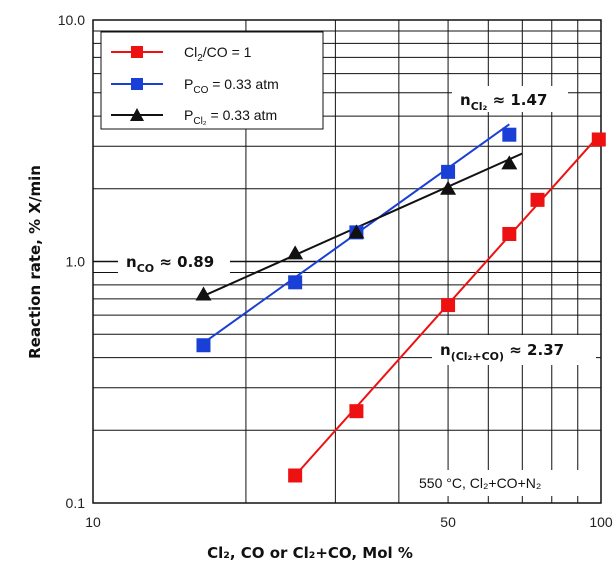  Describe the element at coordinates (479, 106) in the screenshot. I see `annotation-n-cl2-sub: Cl₂` at that location.